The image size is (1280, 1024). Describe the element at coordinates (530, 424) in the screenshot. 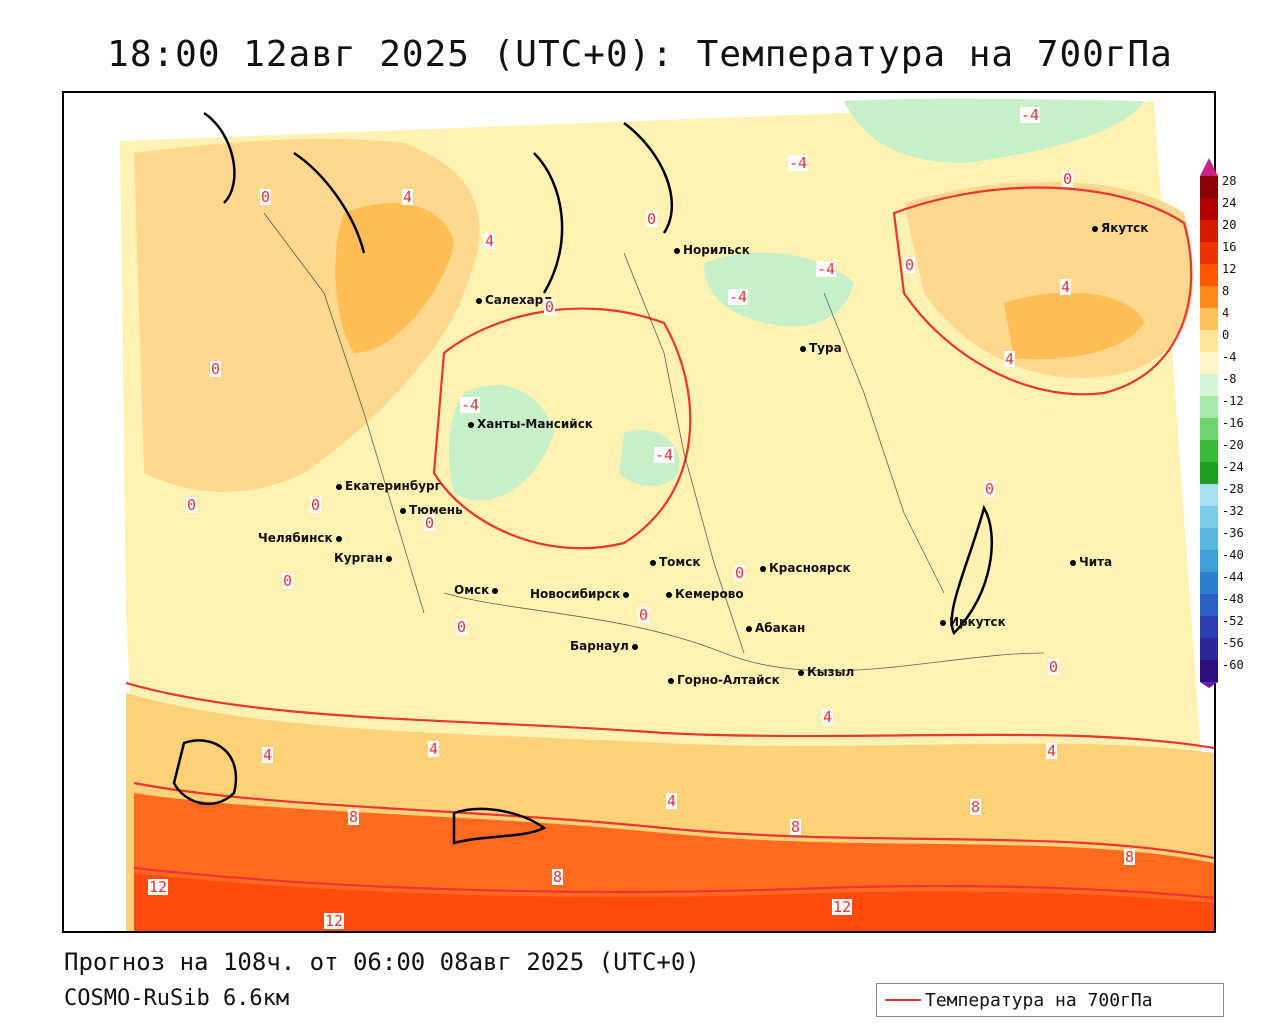

I see `city-khanty-mansiysk: Ханты-Мансийск` at that location.